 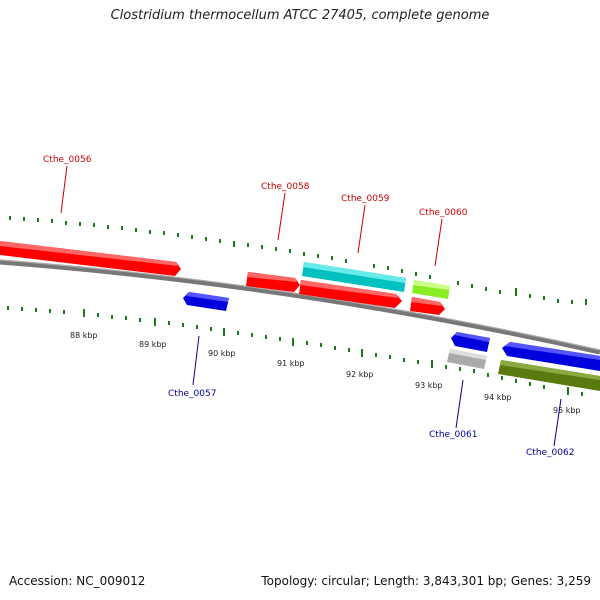 I want to click on gene-label-cthe-0059: Cthe_0059, so click(x=365, y=199).